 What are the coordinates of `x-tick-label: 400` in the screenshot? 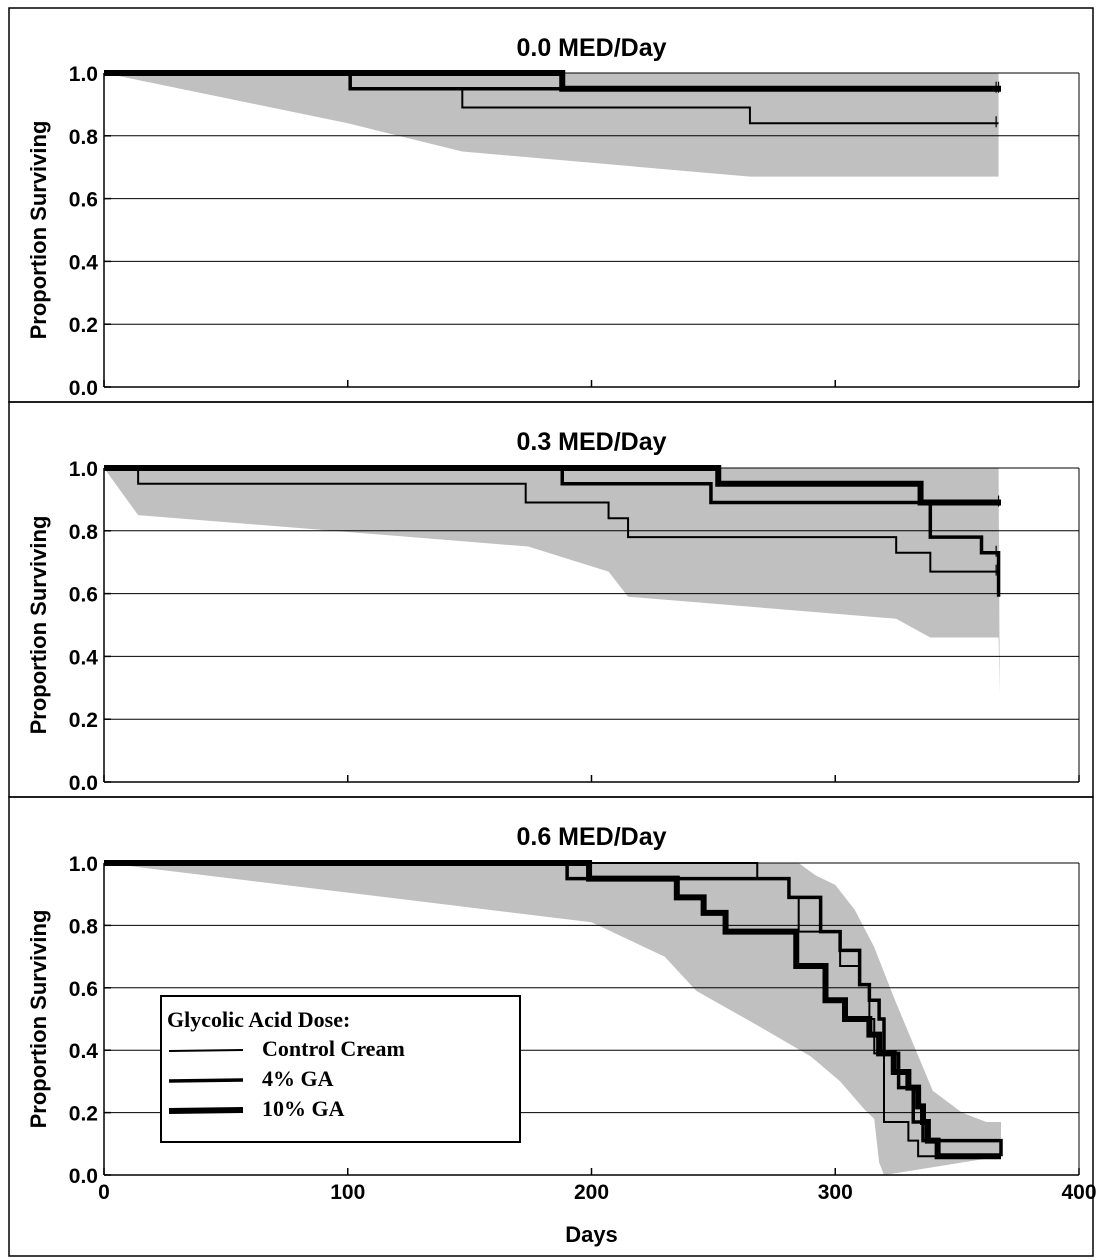 It's located at (1078, 1192).